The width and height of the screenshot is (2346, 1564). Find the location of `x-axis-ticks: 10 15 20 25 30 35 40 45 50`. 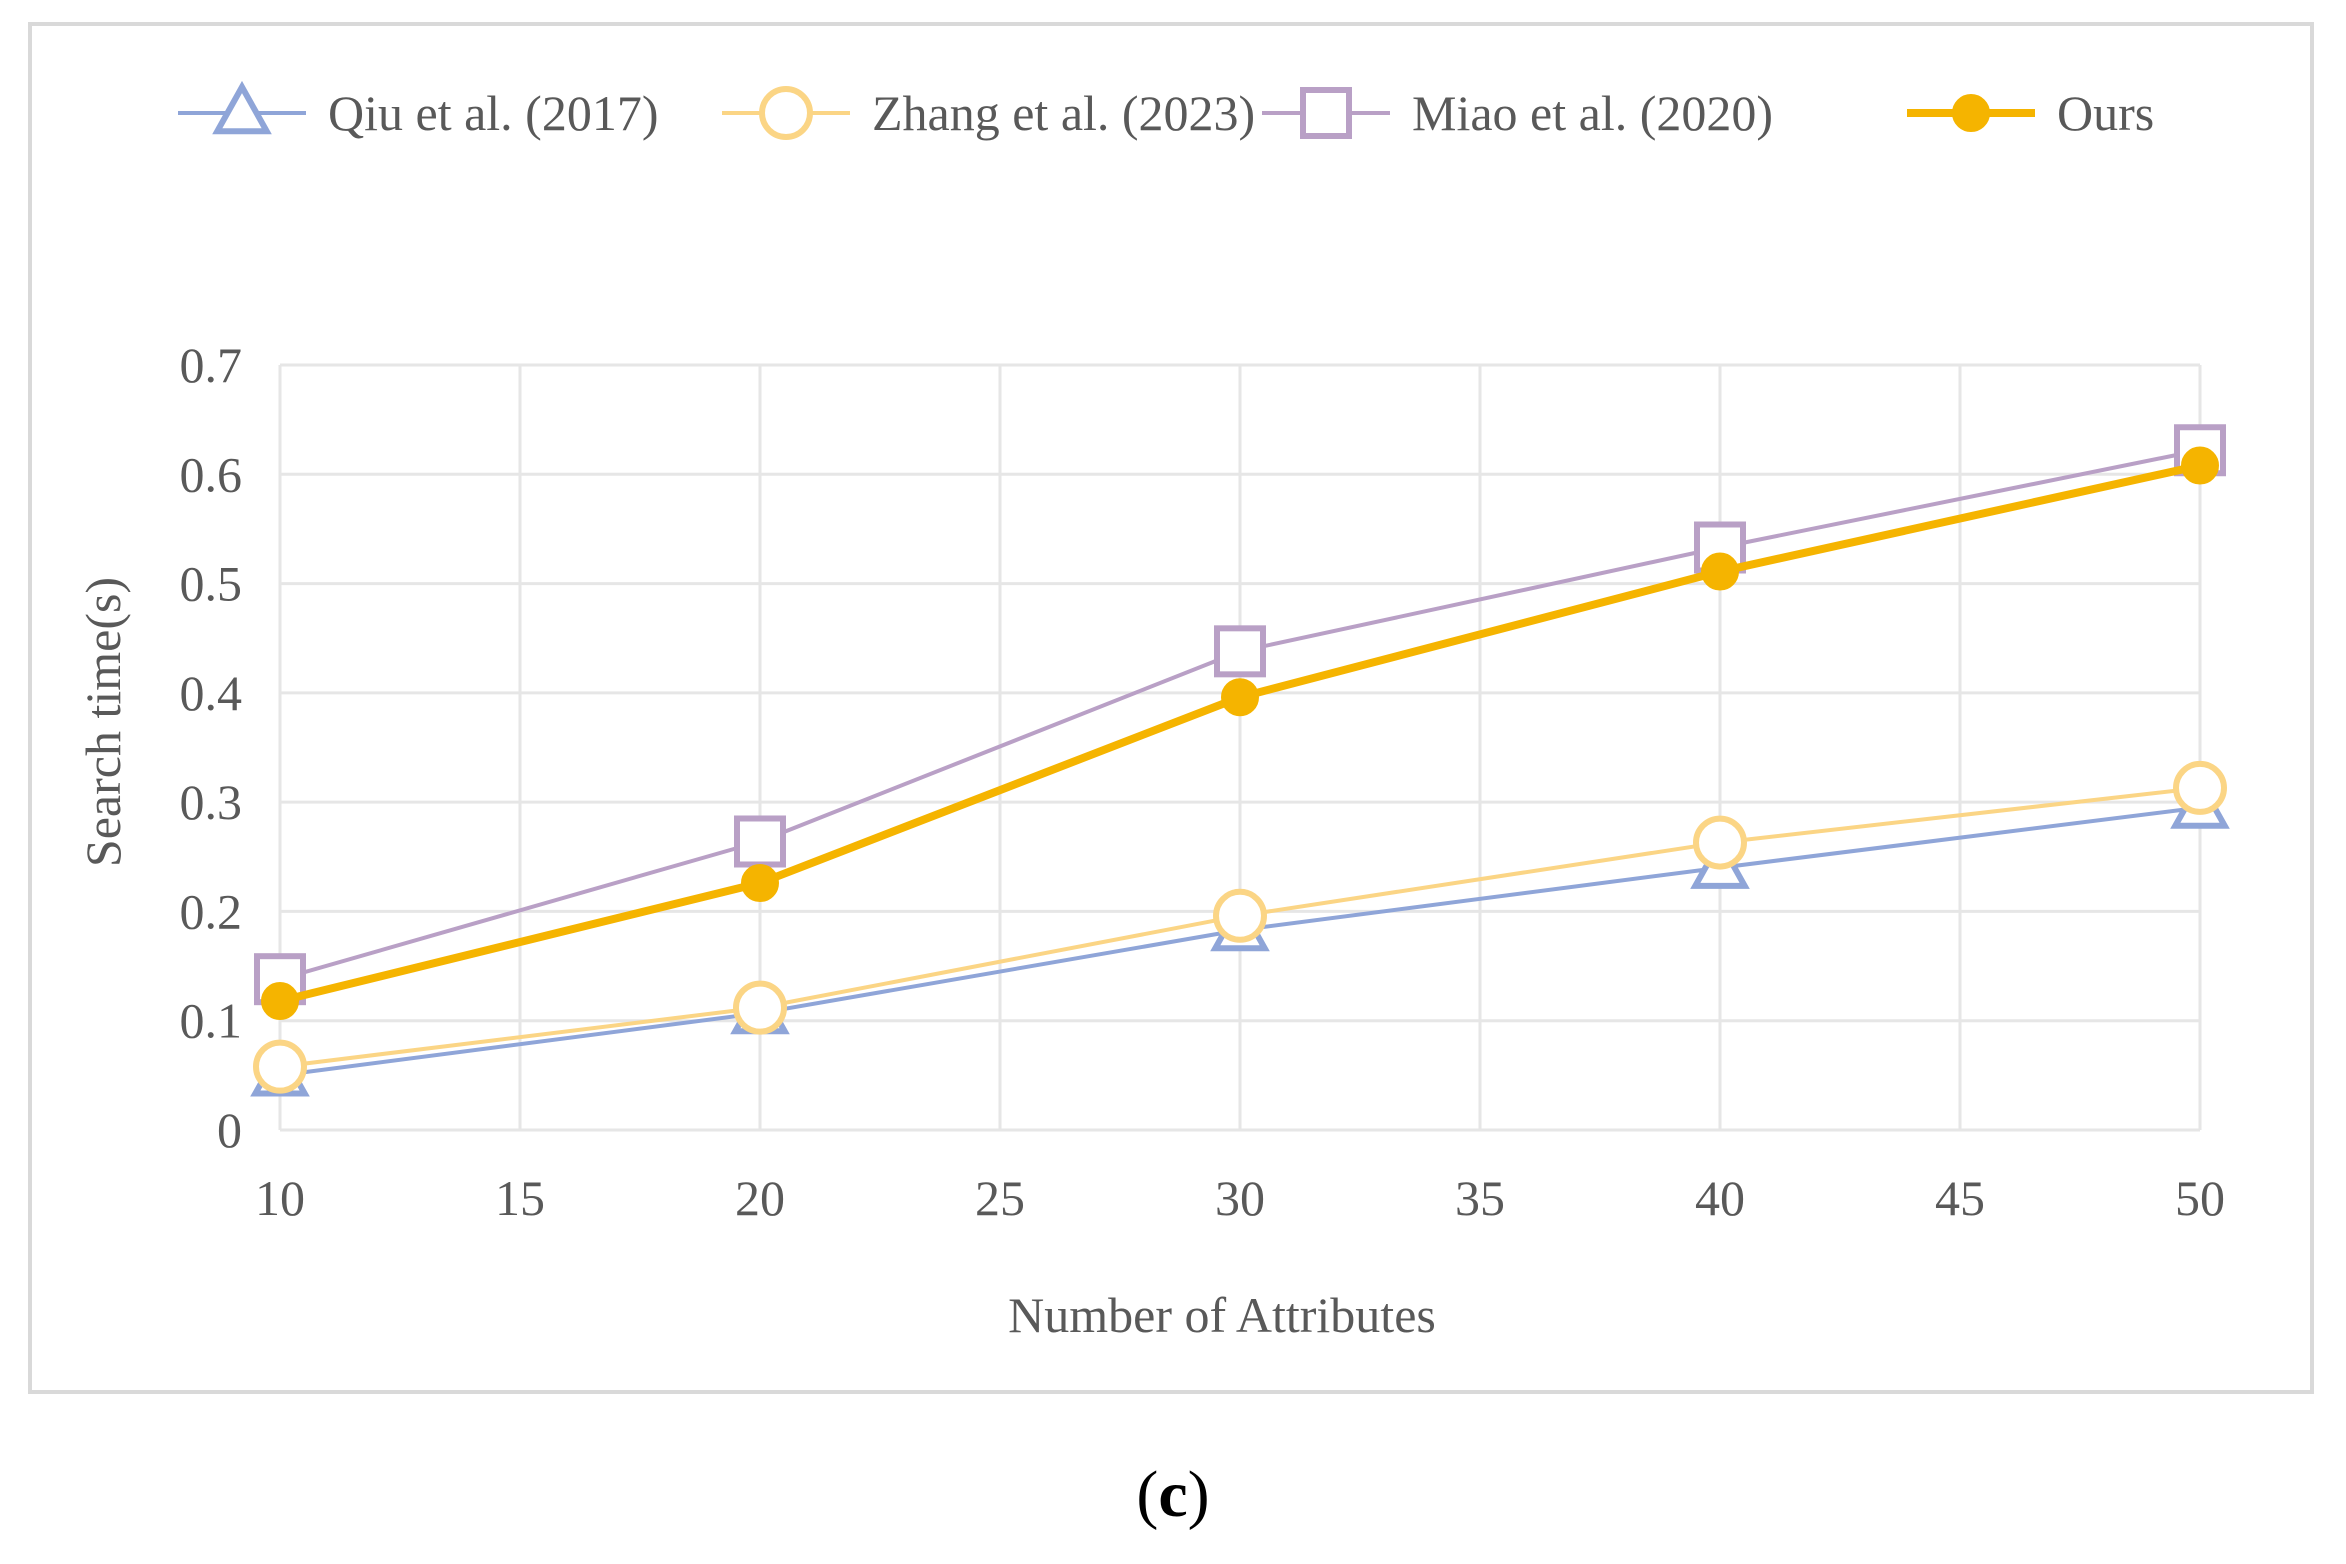

x-axis-ticks: 10 15 20 25 30 35 40 45 50 is located at coordinates (1240, 1198).